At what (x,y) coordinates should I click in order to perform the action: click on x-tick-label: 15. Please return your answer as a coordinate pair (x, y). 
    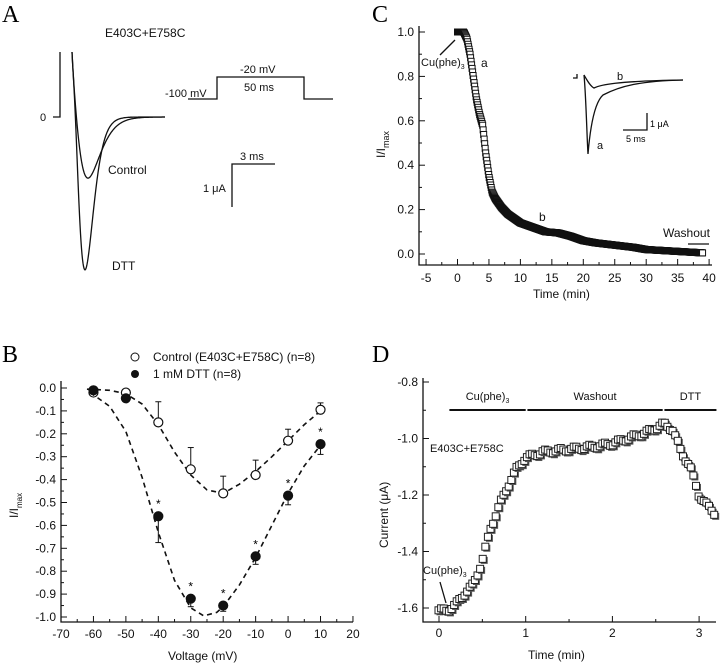
    Looking at the image, I should click on (552, 278).